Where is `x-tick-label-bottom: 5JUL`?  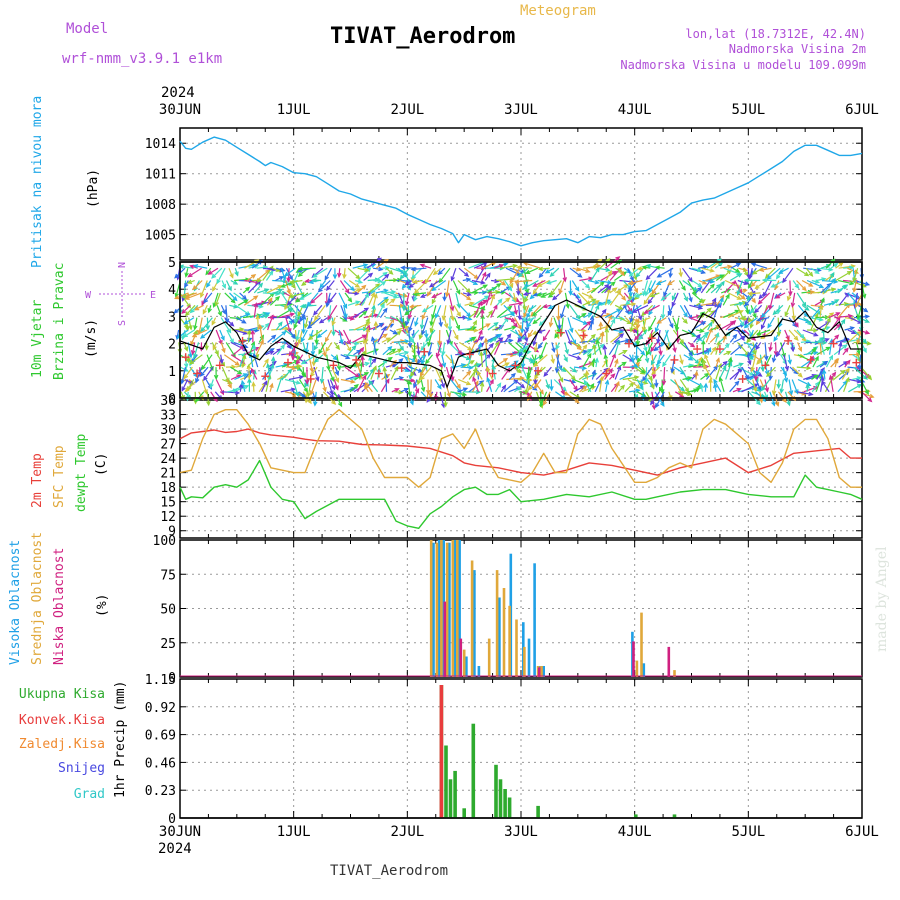 x-tick-label-bottom: 5JUL is located at coordinates (748, 832).